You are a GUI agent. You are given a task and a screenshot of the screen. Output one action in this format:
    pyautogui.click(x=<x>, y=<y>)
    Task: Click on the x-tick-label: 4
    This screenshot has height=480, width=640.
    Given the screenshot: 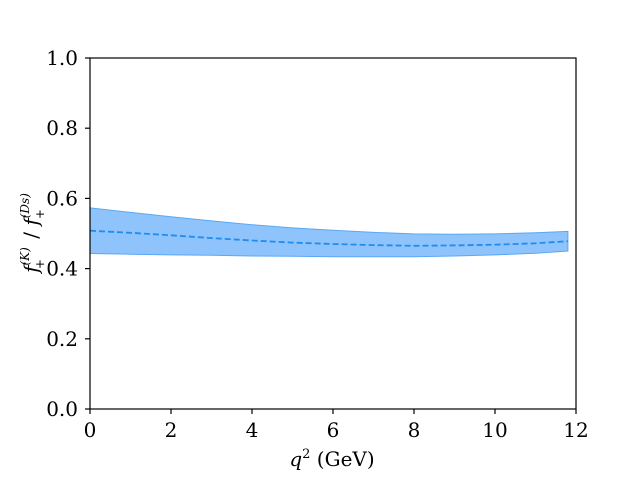 What is the action you would take?
    pyautogui.click(x=252, y=430)
    